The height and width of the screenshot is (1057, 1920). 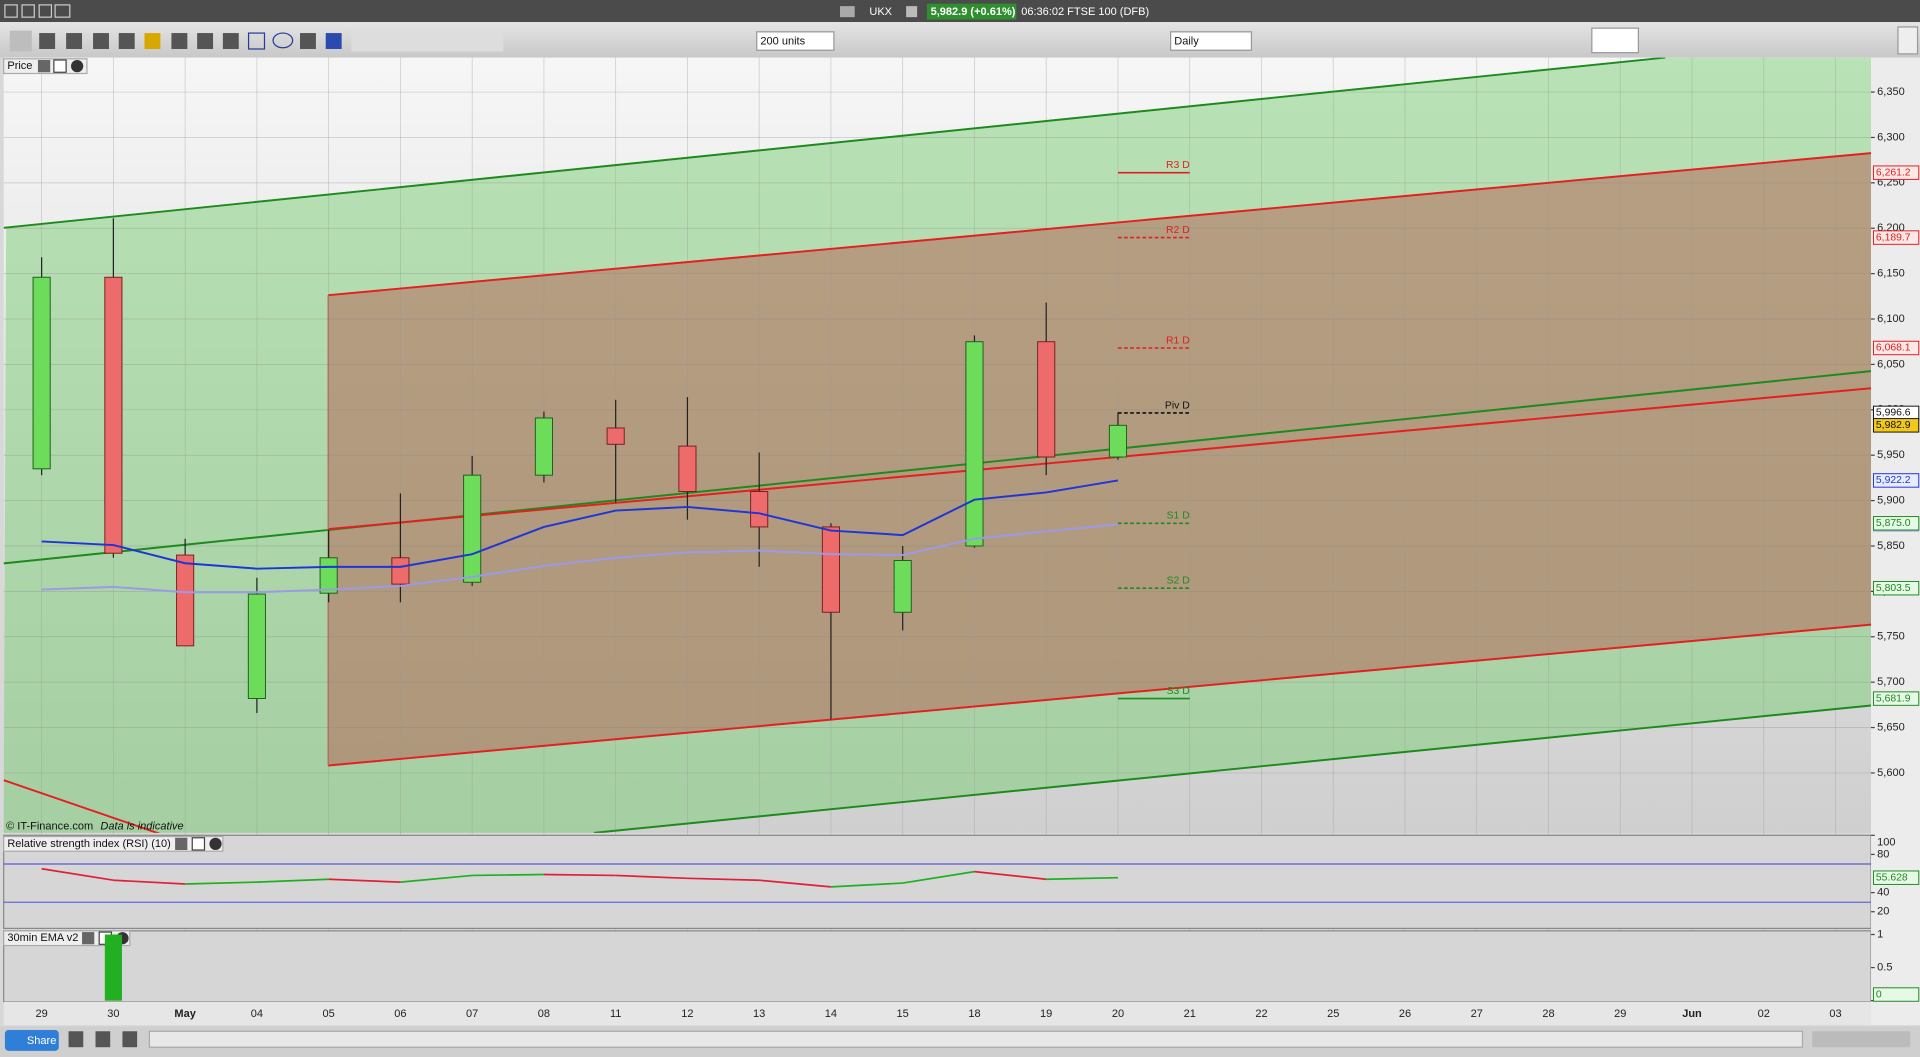 I want to click on quote-box, so click(x=971, y=11).